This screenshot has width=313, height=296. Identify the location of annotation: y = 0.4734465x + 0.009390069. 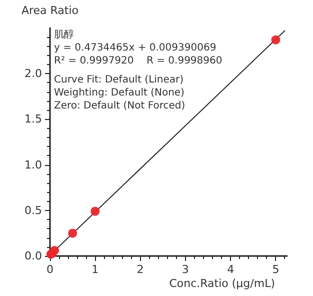
(135, 48).